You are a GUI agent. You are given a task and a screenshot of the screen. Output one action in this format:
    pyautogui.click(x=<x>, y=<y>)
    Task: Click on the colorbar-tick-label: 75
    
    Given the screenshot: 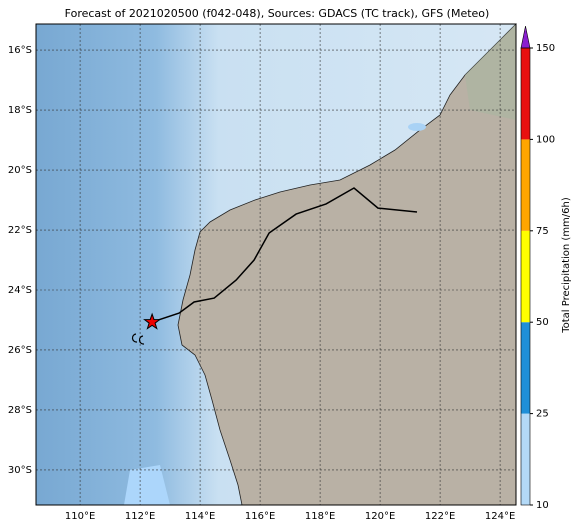 What is the action you would take?
    pyautogui.click(x=542, y=231)
    